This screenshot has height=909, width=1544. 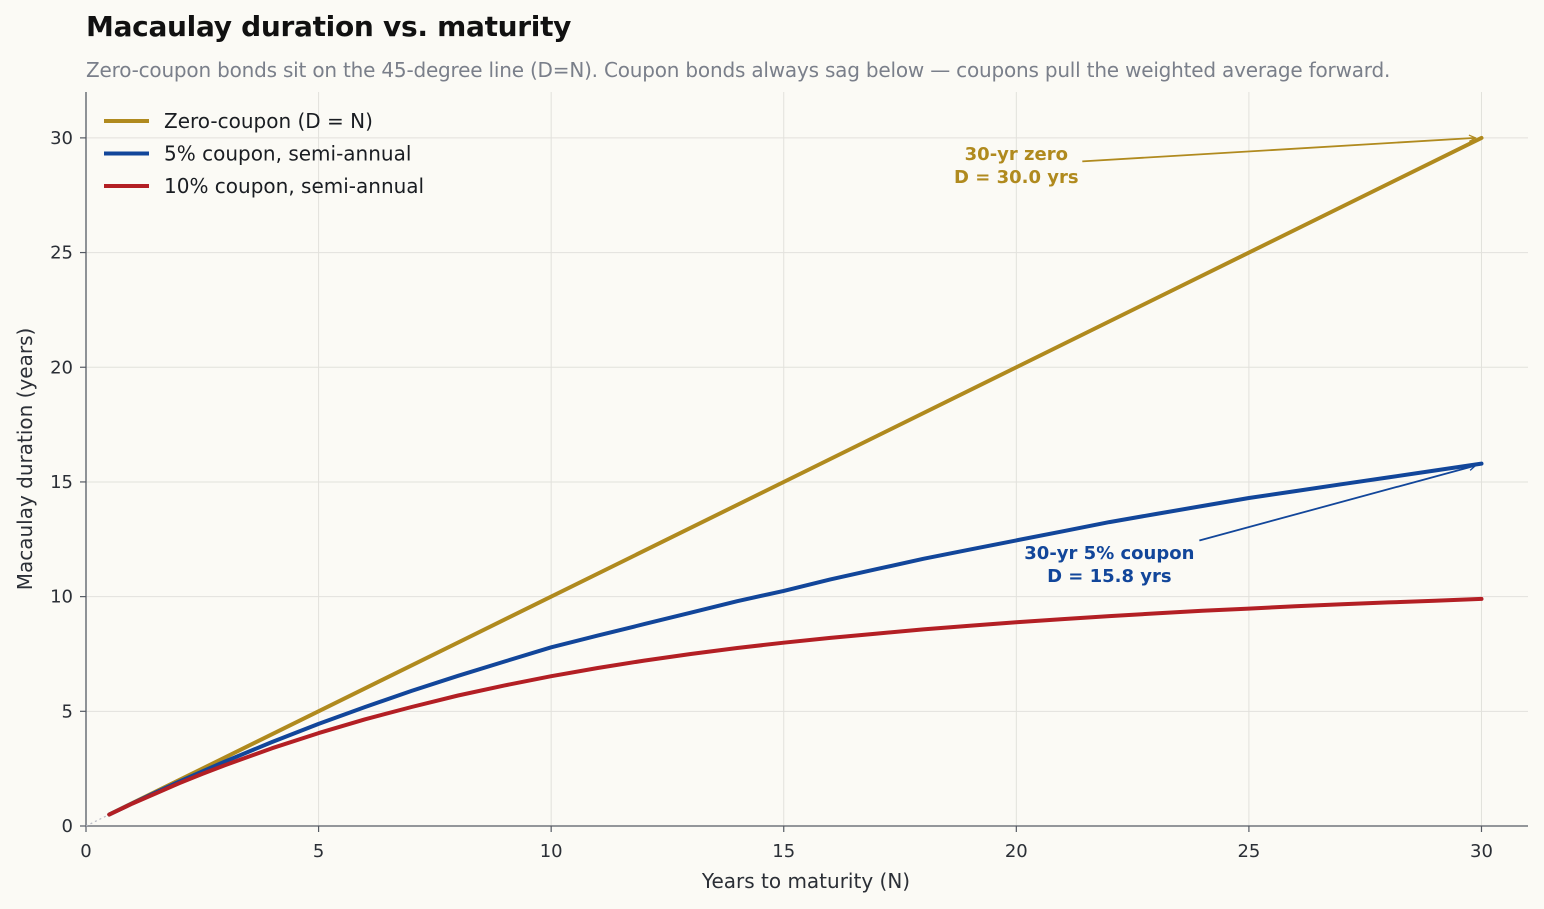 I want to click on y-tick-label-10: 10, so click(x=61, y=597).